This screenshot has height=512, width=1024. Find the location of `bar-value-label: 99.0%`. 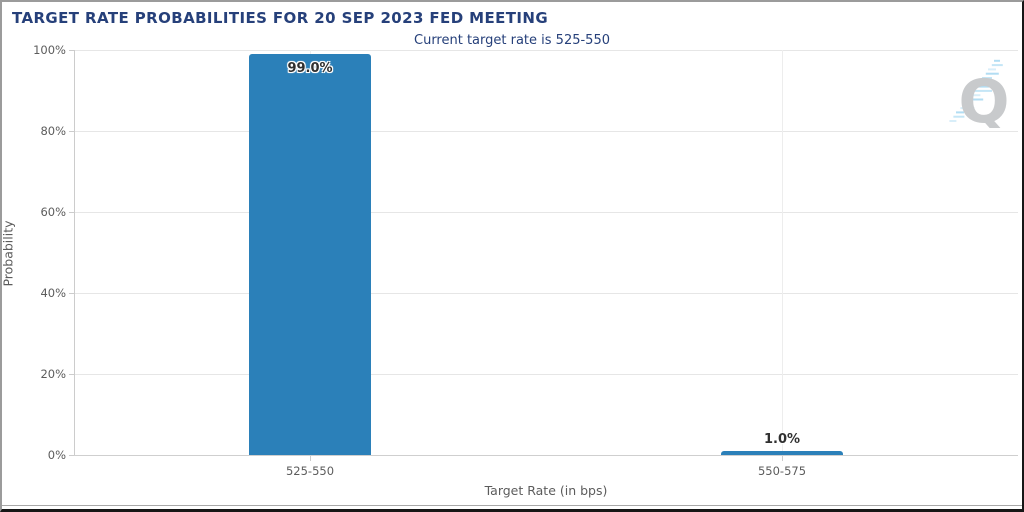

bar-value-label: 99.0% is located at coordinates (310, 68).